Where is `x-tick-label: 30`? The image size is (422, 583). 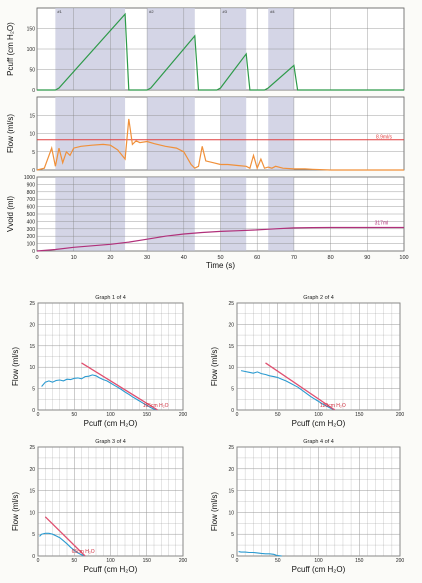 x-tick-label: 30 is located at coordinates (147, 258).